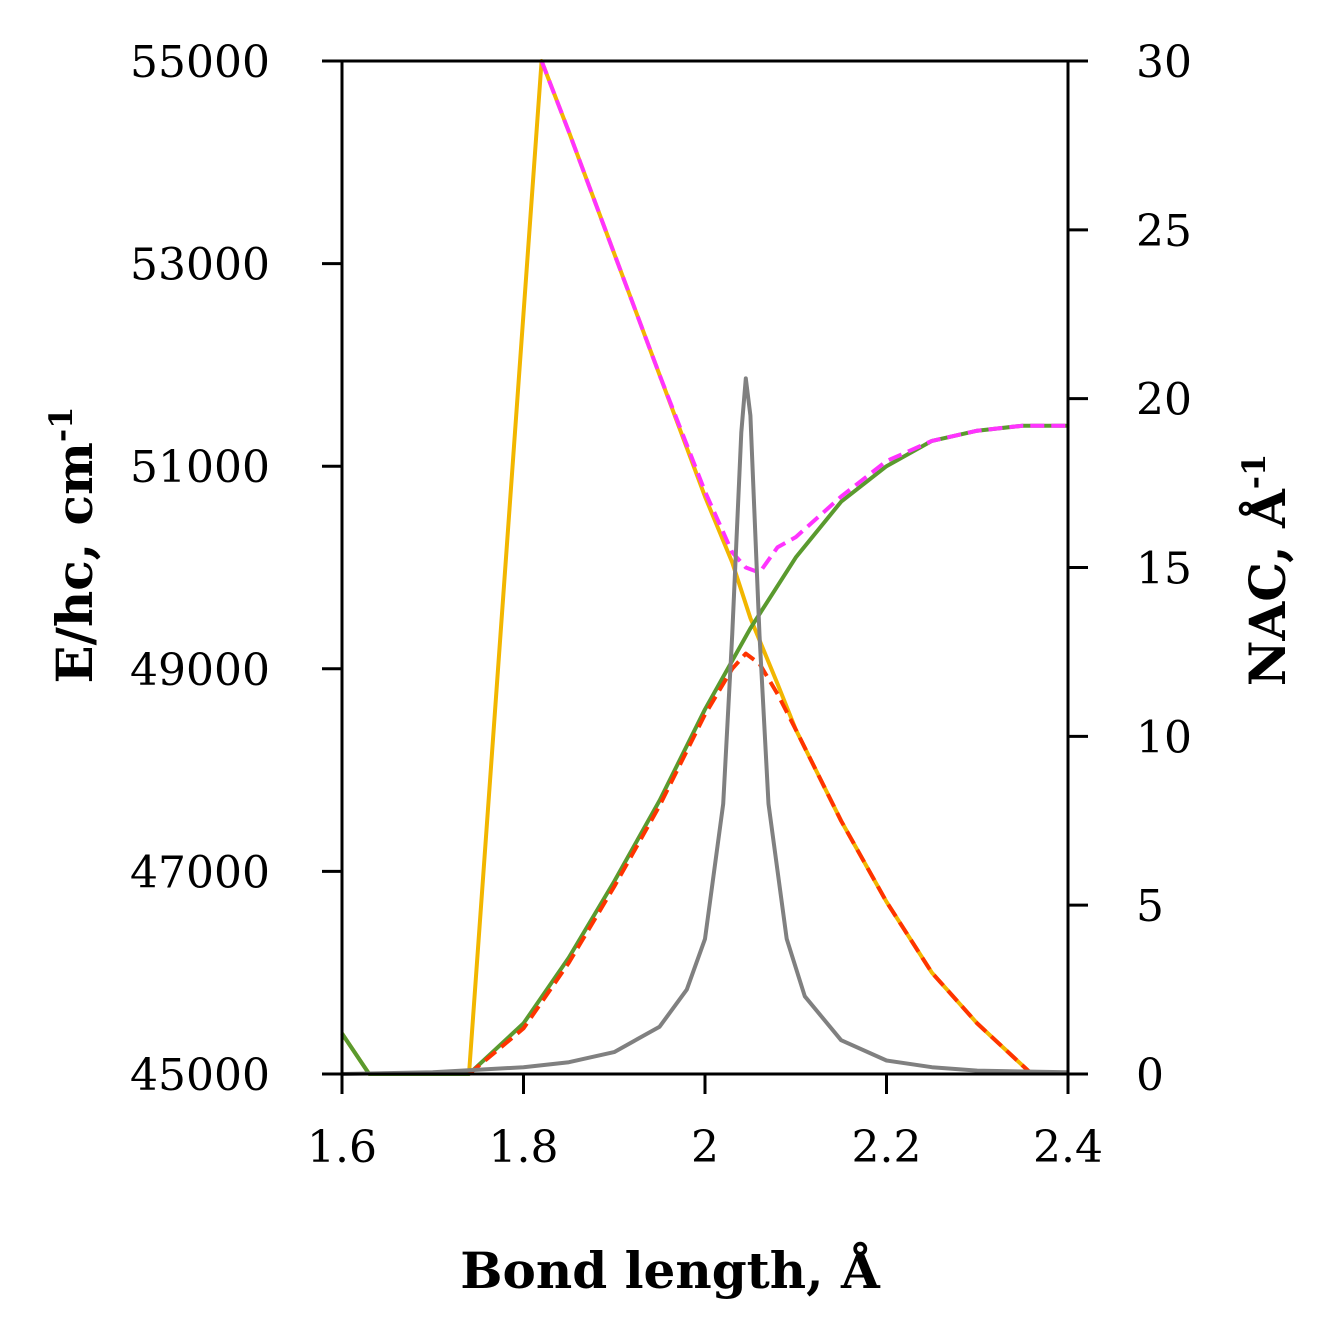 This screenshot has width=1329, height=1329. I want to click on x-tick-label: 1.6, so click(342, 1147).